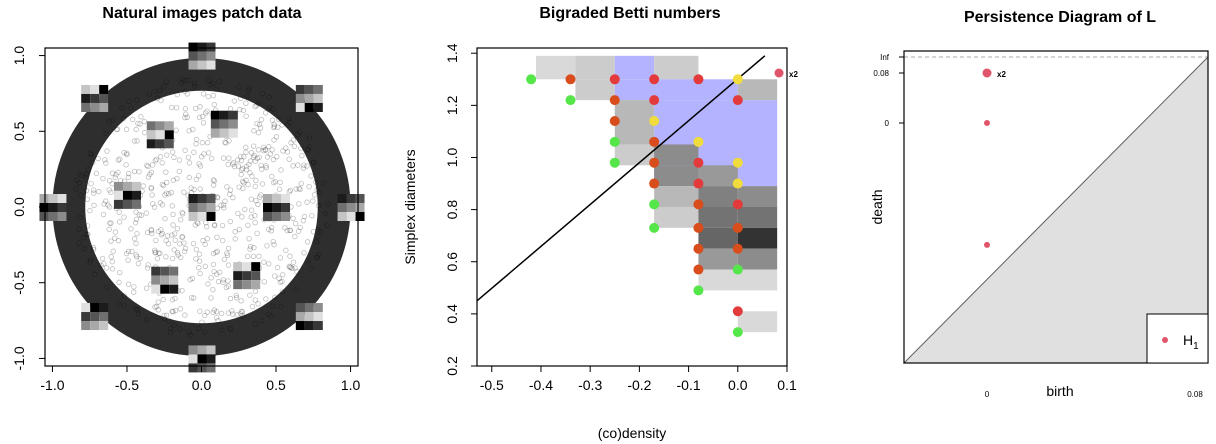 The width and height of the screenshot is (1216, 444). Describe the element at coordinates (890, 158) in the screenshot. I see `persistence-points: x2 x2` at that location.